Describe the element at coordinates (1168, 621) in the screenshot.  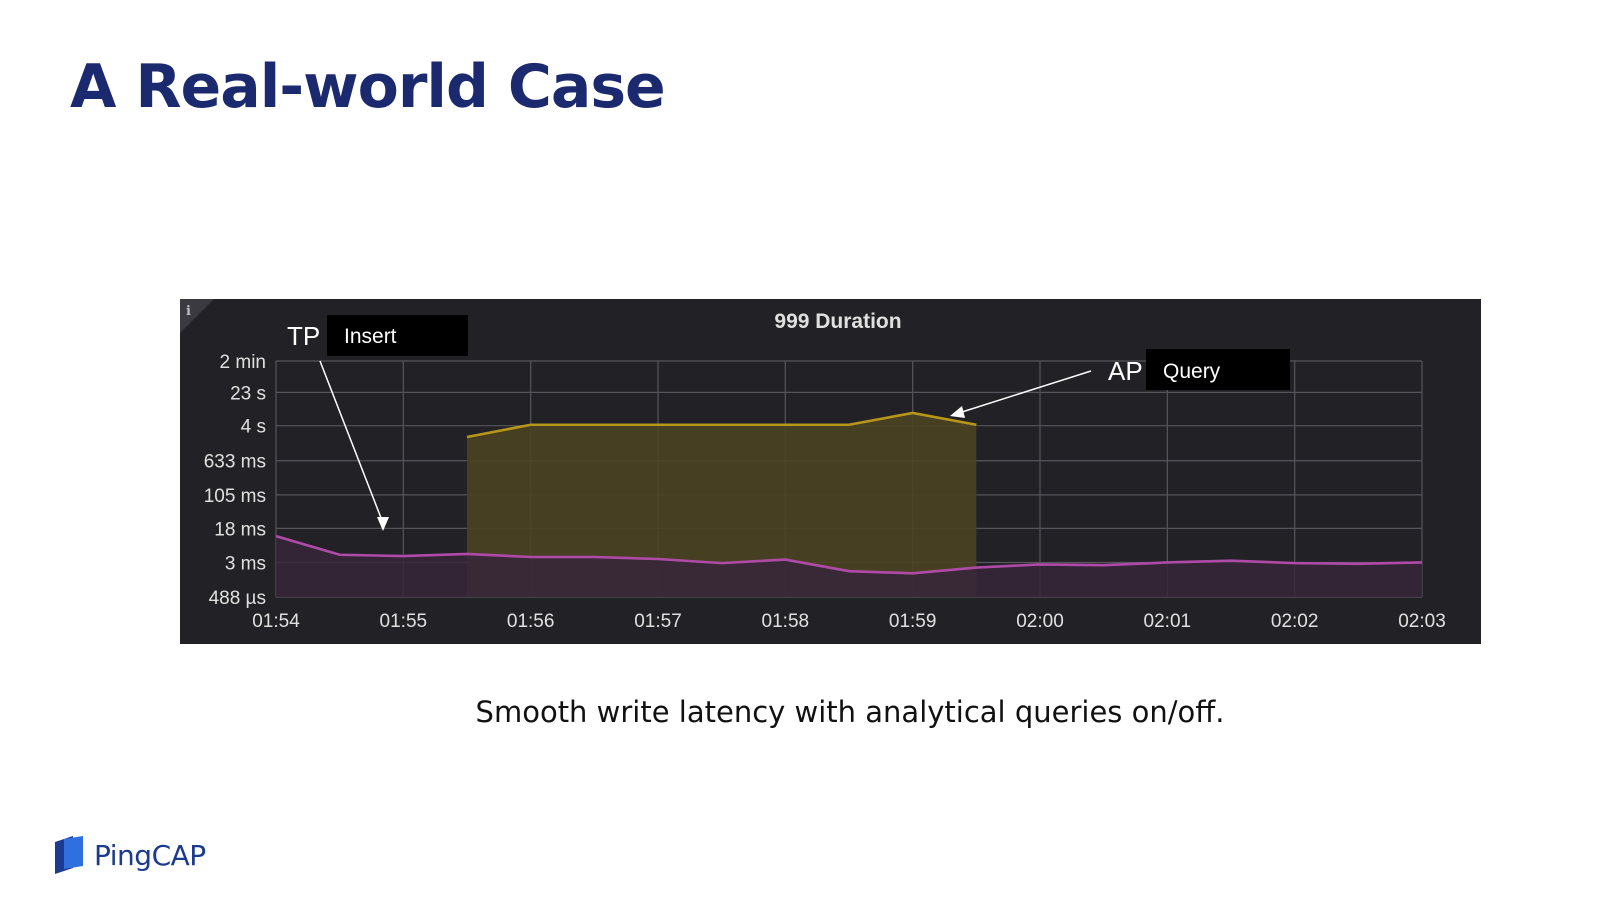
I see `x-tick-label: 02:01` at that location.